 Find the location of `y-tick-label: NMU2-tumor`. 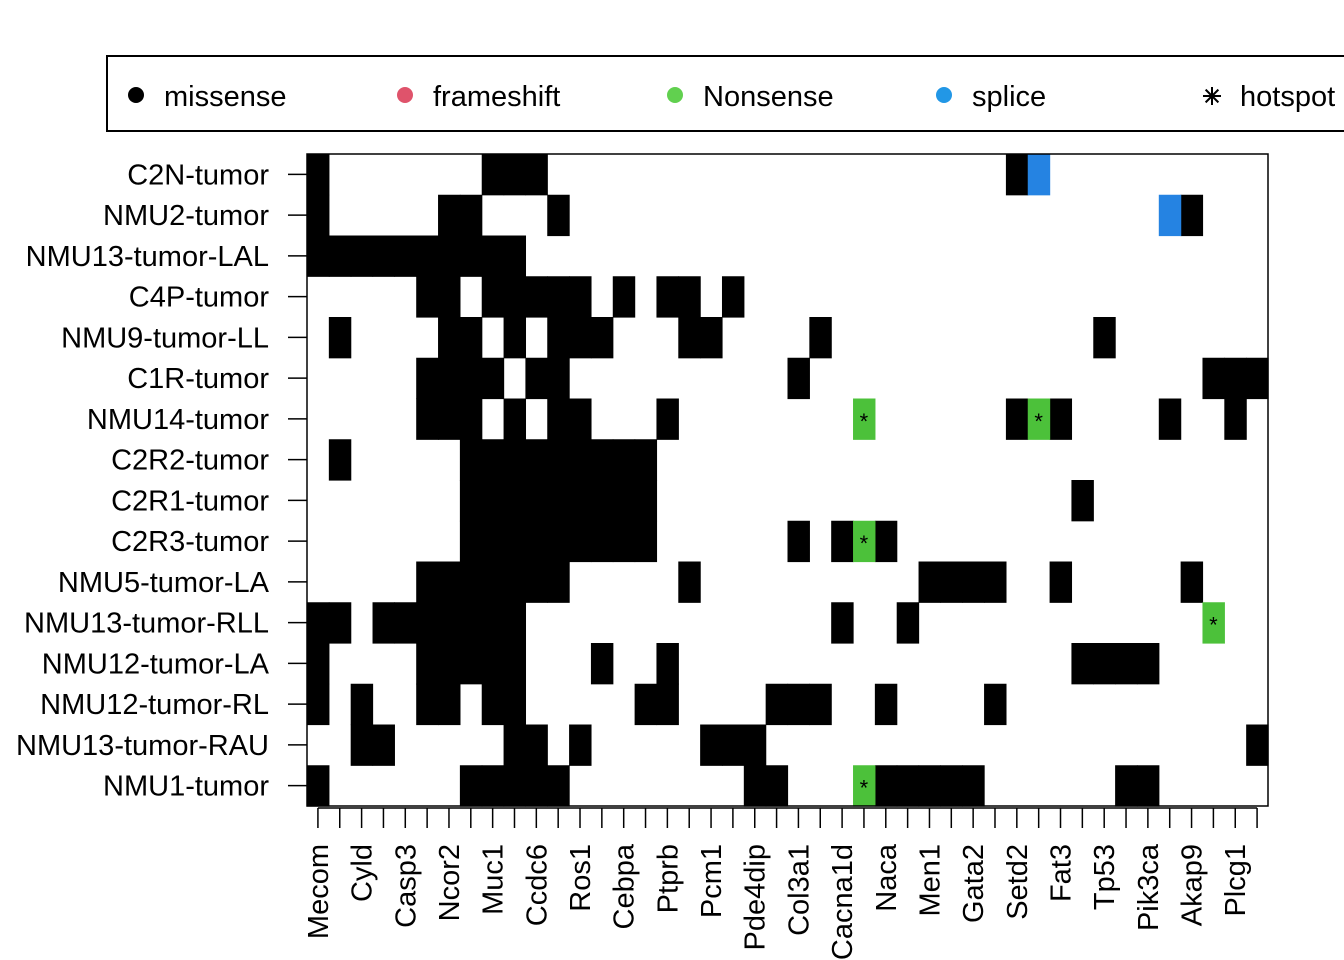

y-tick-label: NMU2-tumor is located at coordinates (186, 216).